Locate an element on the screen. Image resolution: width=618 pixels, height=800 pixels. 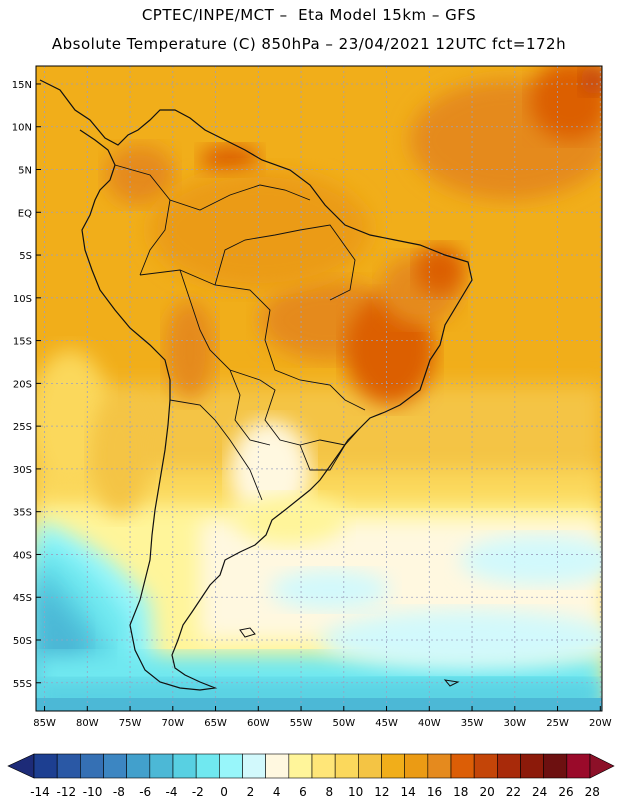
colorbar-label: -4 is located at coordinates (172, 792).